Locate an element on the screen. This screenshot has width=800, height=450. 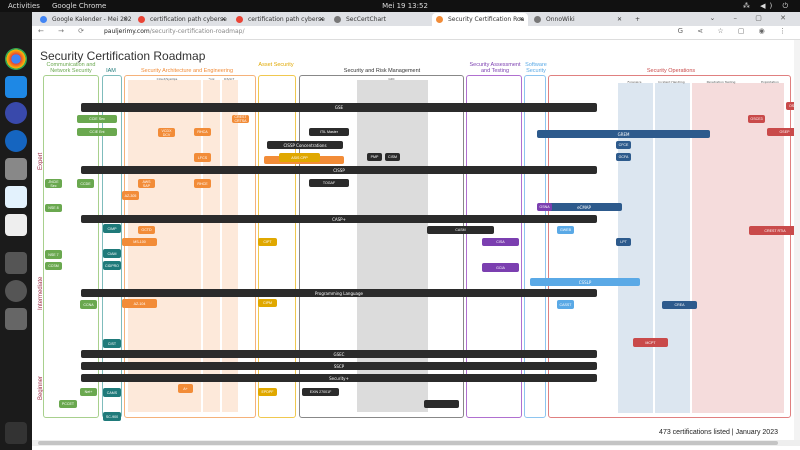
cert-cissp-concentrations: CISSP Concentrations is located at coordinates (305, 145).